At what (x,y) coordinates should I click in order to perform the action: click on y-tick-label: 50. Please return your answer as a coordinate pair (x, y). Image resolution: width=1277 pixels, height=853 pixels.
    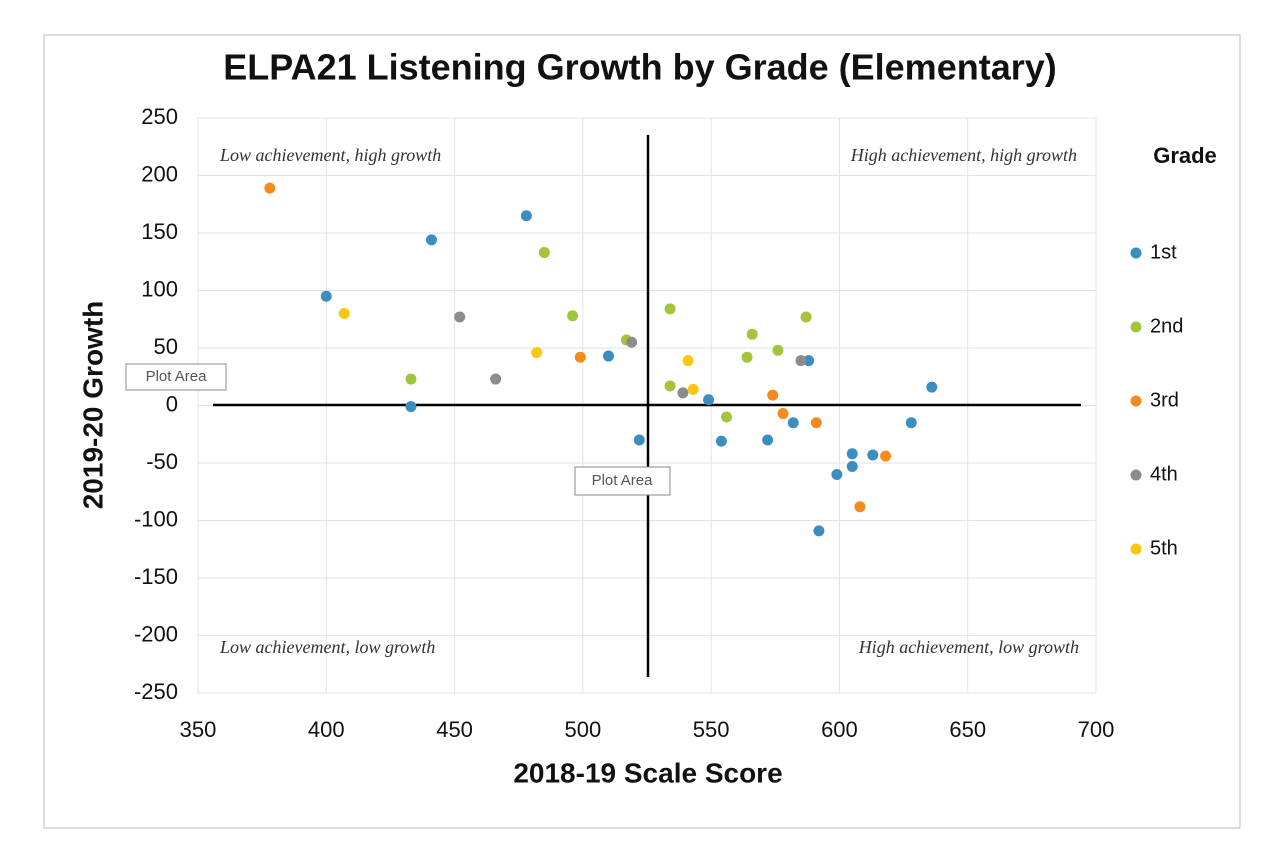
    Looking at the image, I should click on (166, 346).